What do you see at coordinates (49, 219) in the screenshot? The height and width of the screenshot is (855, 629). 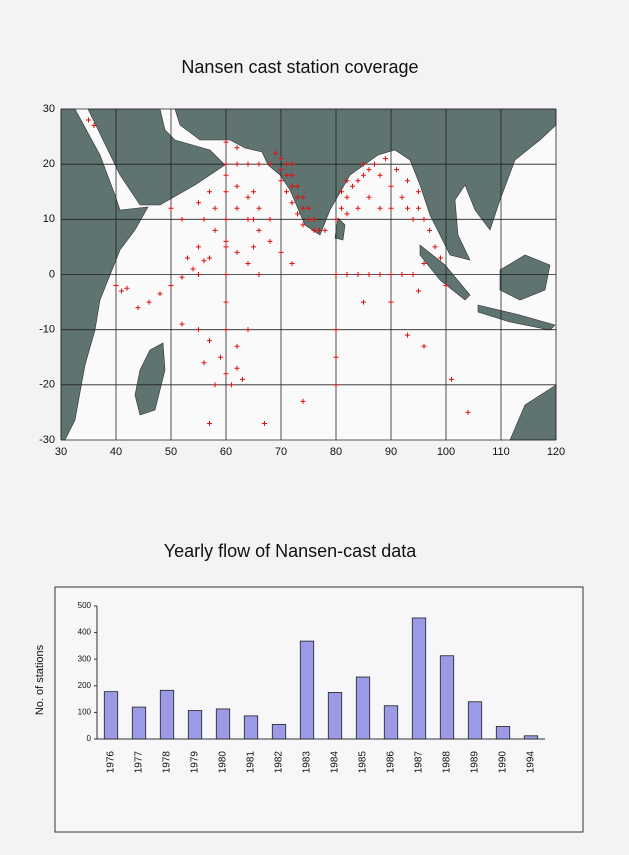 I see `y-tick-label: 10` at bounding box center [49, 219].